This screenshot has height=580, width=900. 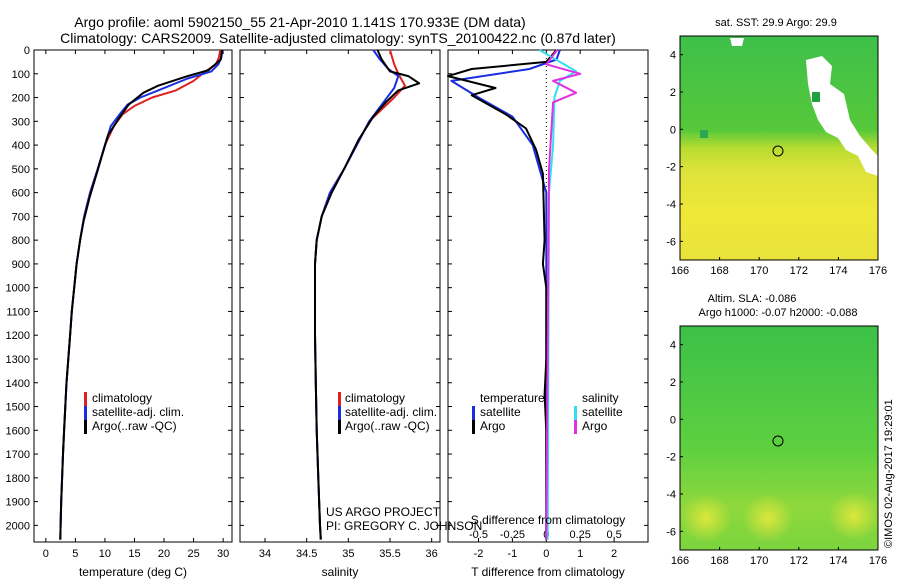 I want to click on series-line-t-satellite, so click(x=505, y=294).